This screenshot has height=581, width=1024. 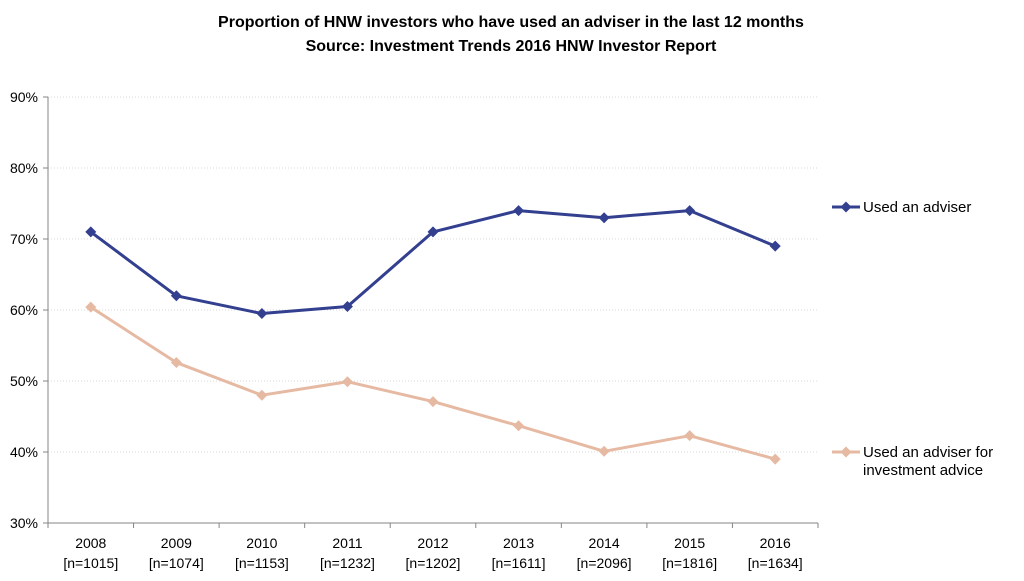 What do you see at coordinates (432, 543) in the screenshot?
I see `x-tick-label: 2012` at bounding box center [432, 543].